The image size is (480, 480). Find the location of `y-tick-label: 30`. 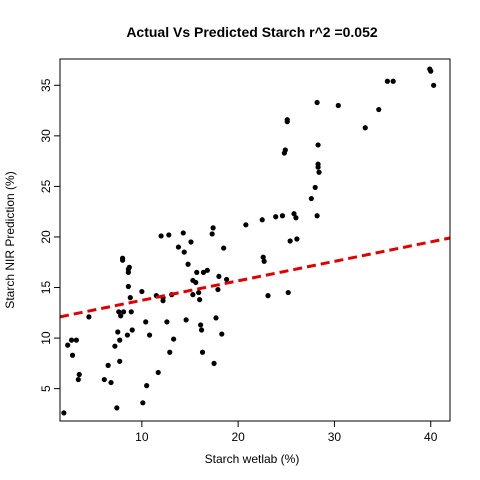

y-tick-label: 30 is located at coordinates (46, 136).